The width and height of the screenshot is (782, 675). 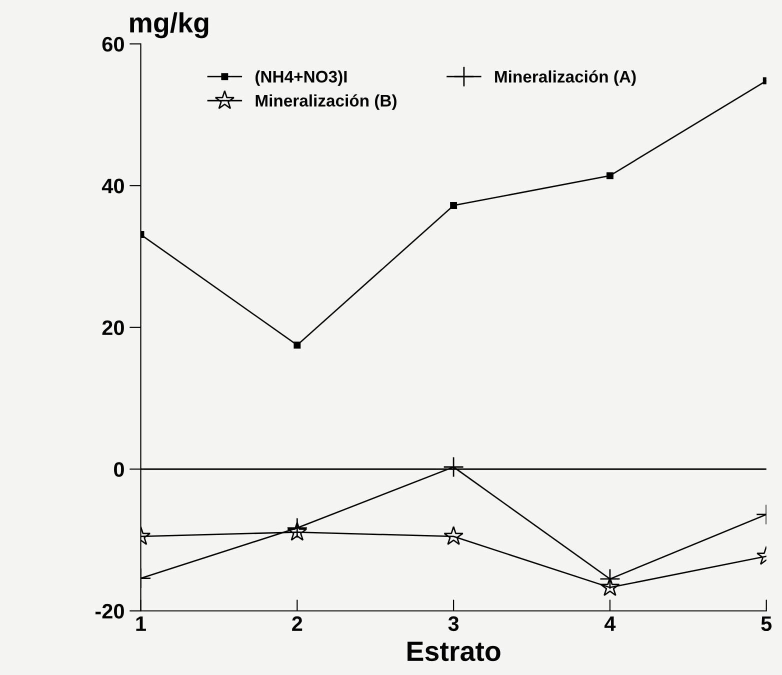 I want to click on y-axis-title: mg/kg, so click(x=169, y=25).